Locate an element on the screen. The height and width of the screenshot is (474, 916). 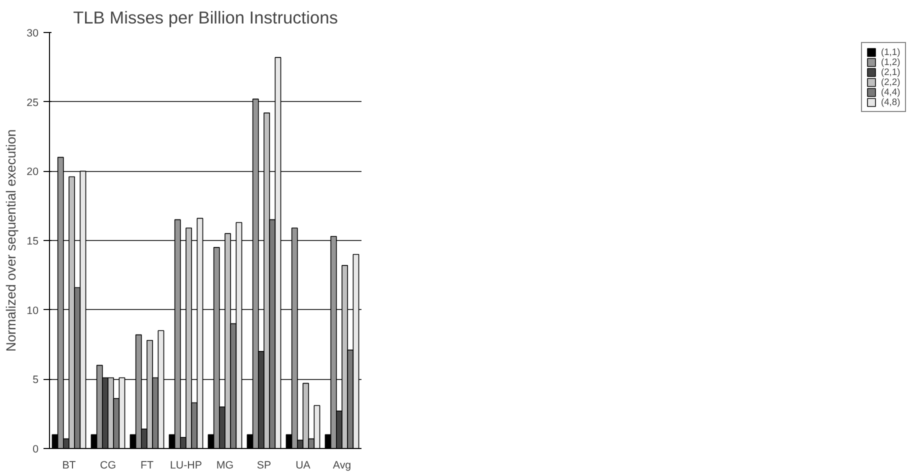
y-axis-title: Normalized over sequential execution is located at coordinates (11, 240).